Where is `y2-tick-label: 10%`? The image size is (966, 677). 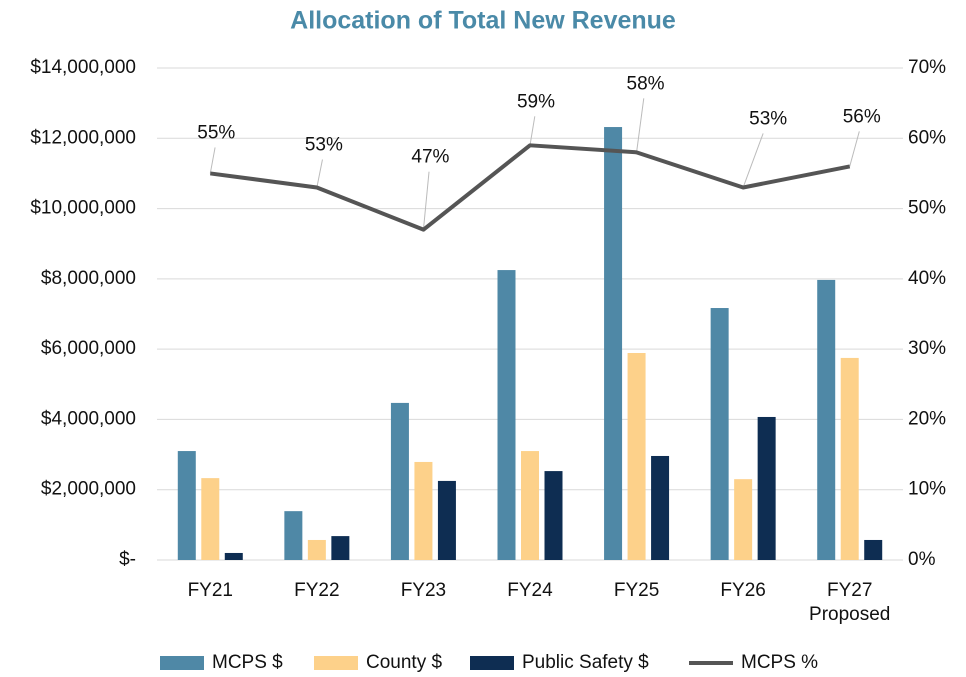 y2-tick-label: 10% is located at coordinates (927, 489).